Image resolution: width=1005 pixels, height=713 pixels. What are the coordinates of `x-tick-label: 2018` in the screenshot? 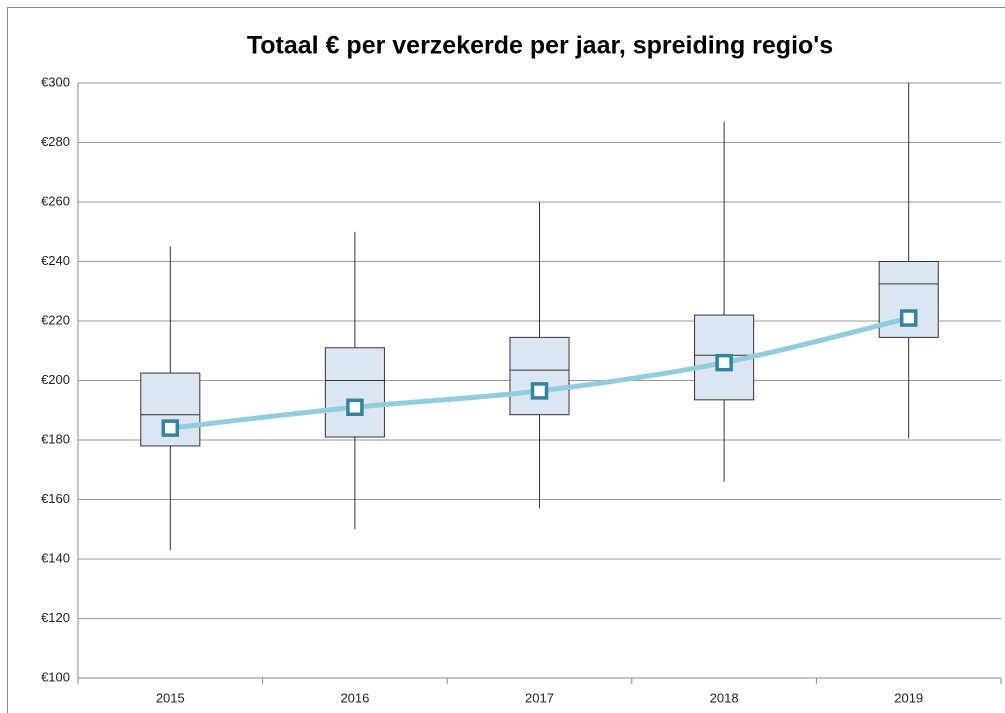 It's located at (724, 697).